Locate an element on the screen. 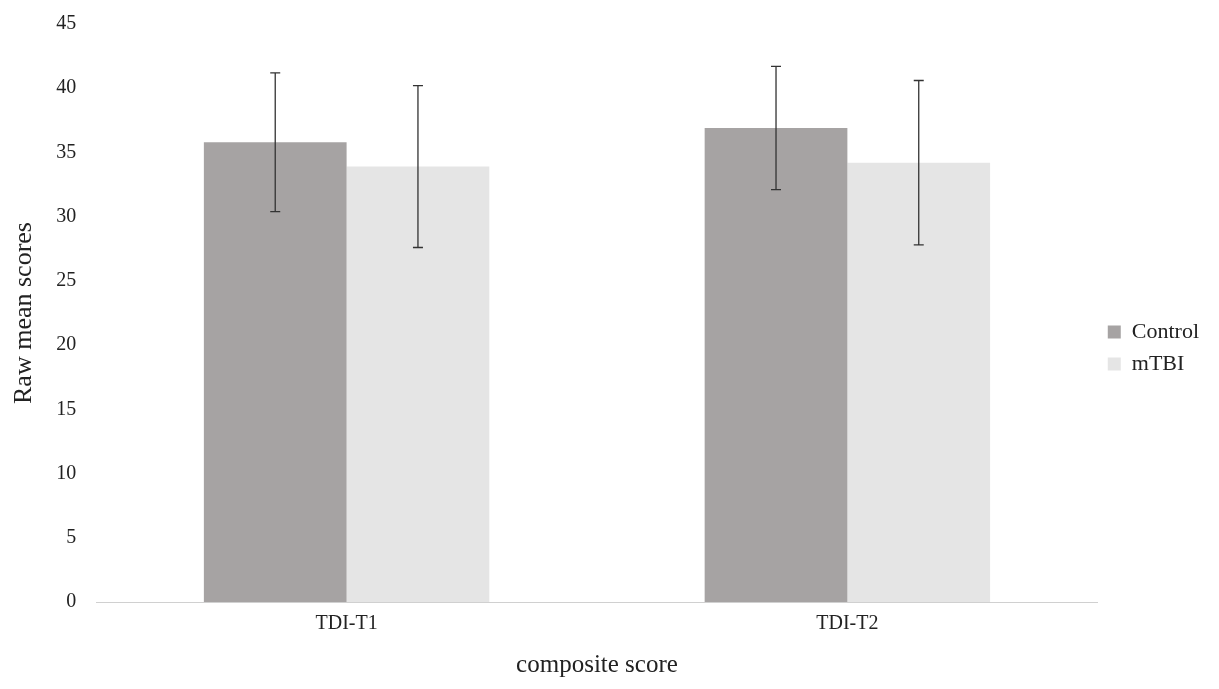  y-tick-label: 0 is located at coordinates (71, 600).